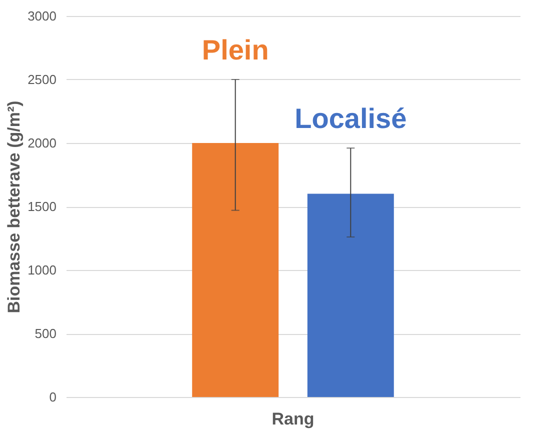 Image resolution: width=533 pixels, height=446 pixels. I want to click on x-tick-label: Rang, so click(293, 419).